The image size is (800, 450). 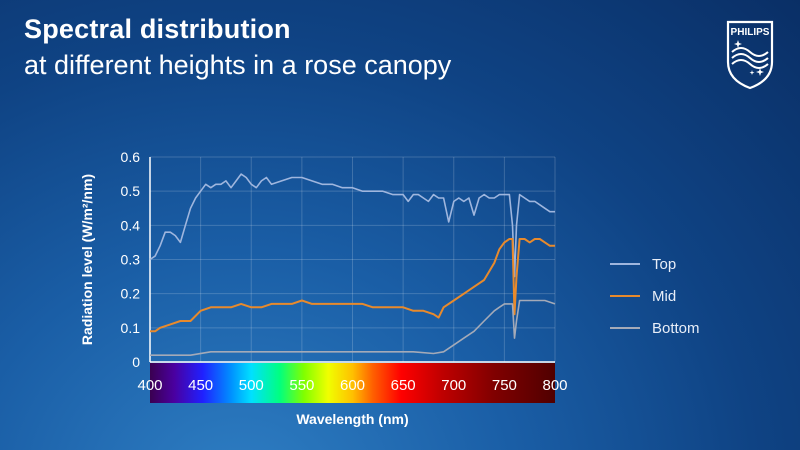 I want to click on y-tick-label: 0.4, so click(x=131, y=225).